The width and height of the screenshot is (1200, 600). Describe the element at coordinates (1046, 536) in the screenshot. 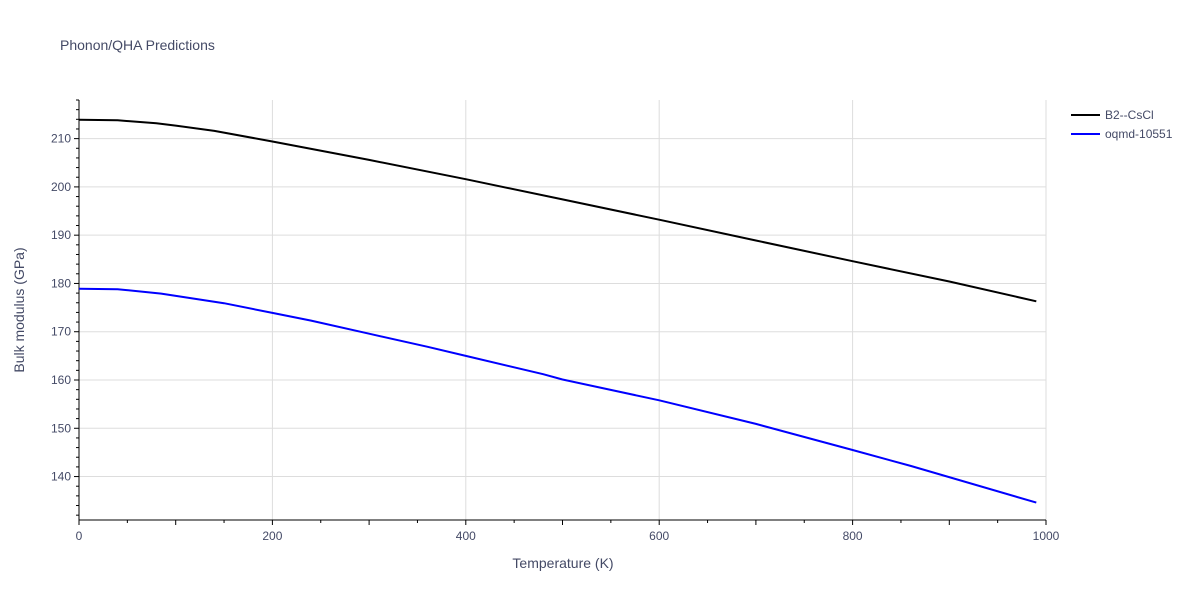

I see `x-tick-label: 1000` at that location.